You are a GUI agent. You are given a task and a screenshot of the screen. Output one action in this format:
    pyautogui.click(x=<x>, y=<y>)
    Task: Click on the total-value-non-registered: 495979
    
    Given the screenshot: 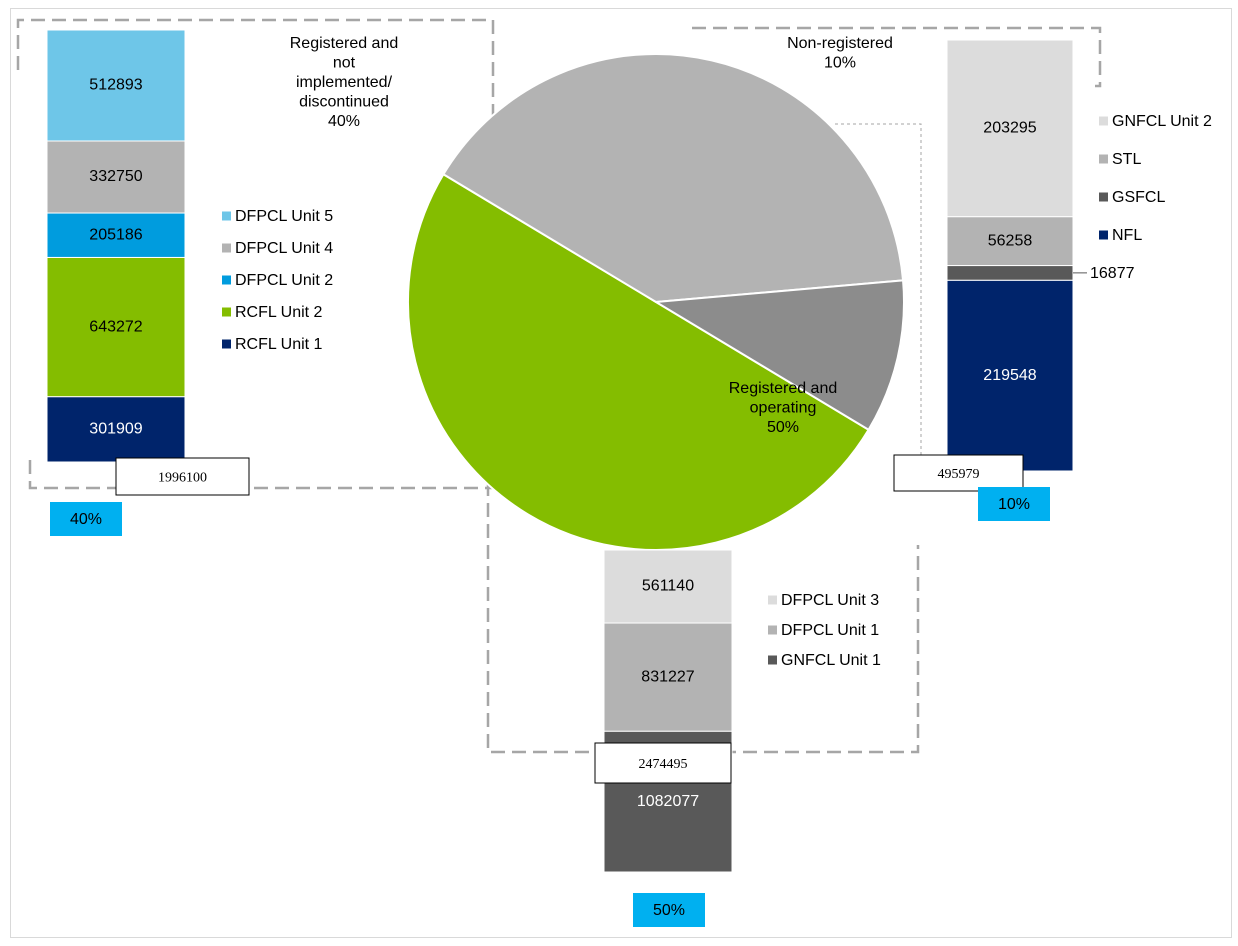 What is the action you would take?
    pyautogui.click(x=959, y=474)
    